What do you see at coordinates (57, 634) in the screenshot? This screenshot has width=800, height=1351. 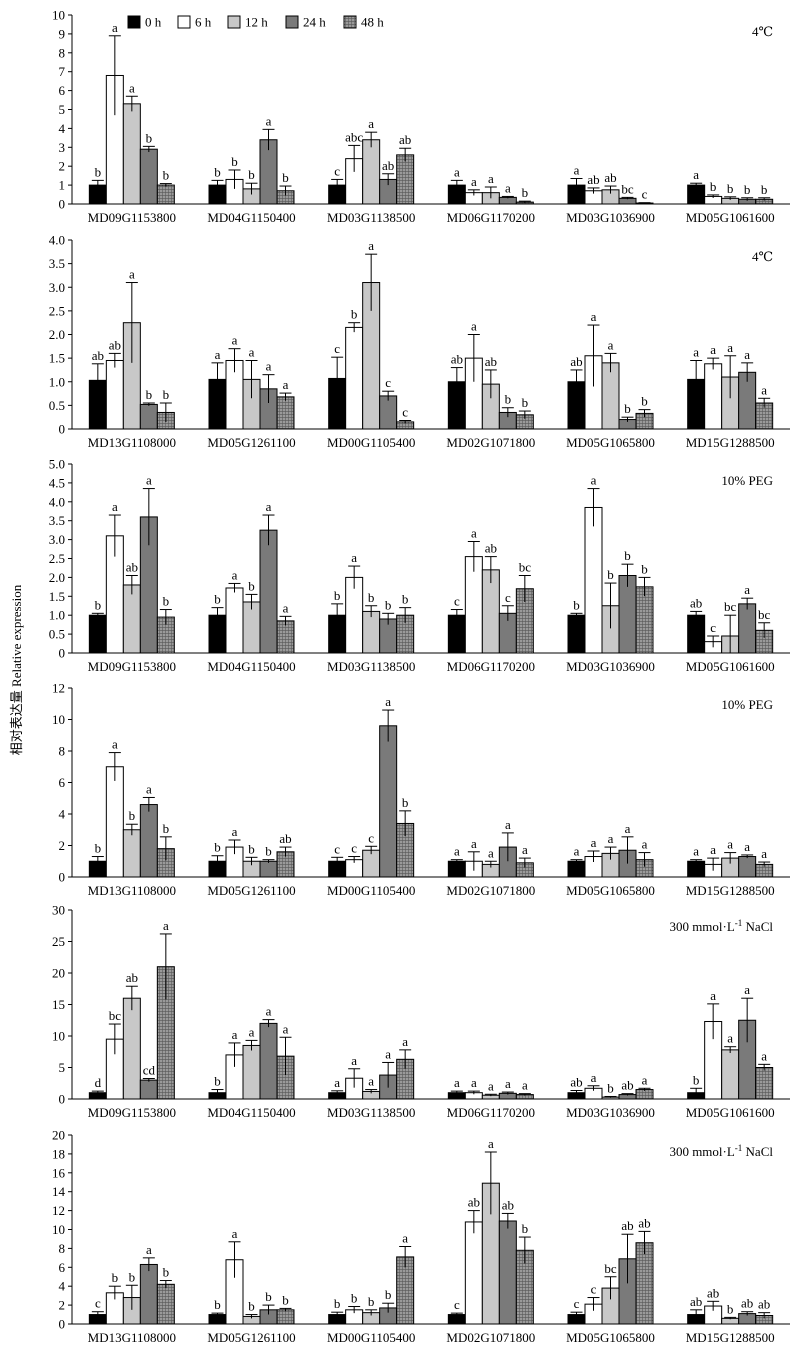 I see `y-tick-label: 0.5` at bounding box center [57, 634].